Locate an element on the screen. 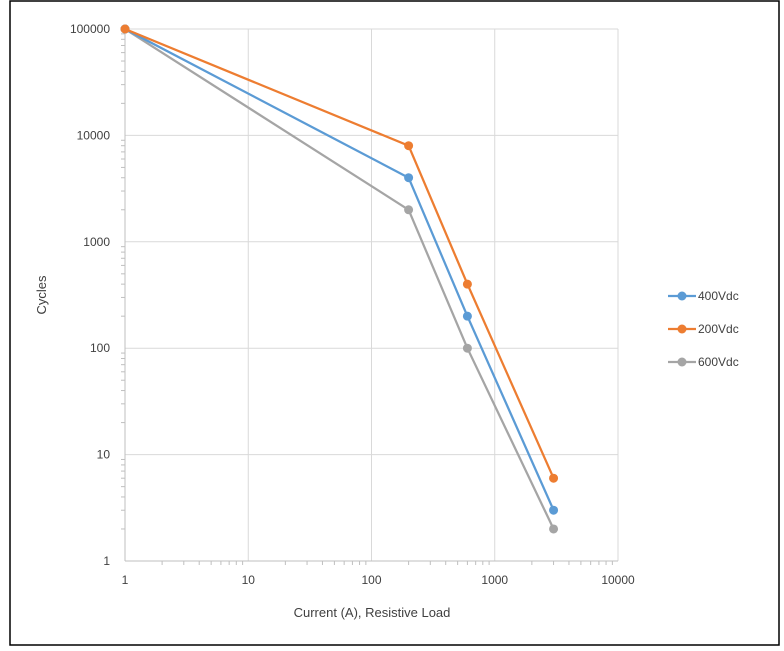 The height and width of the screenshot is (651, 784). legend-marker-400vdc is located at coordinates (682, 296).